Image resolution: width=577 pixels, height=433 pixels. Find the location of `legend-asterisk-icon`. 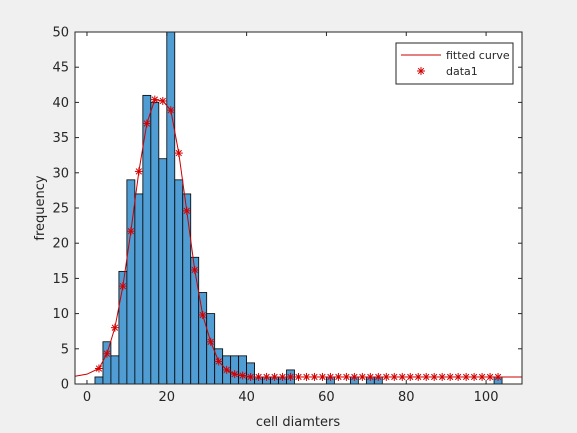

legend-asterisk-icon is located at coordinates (421, 71).